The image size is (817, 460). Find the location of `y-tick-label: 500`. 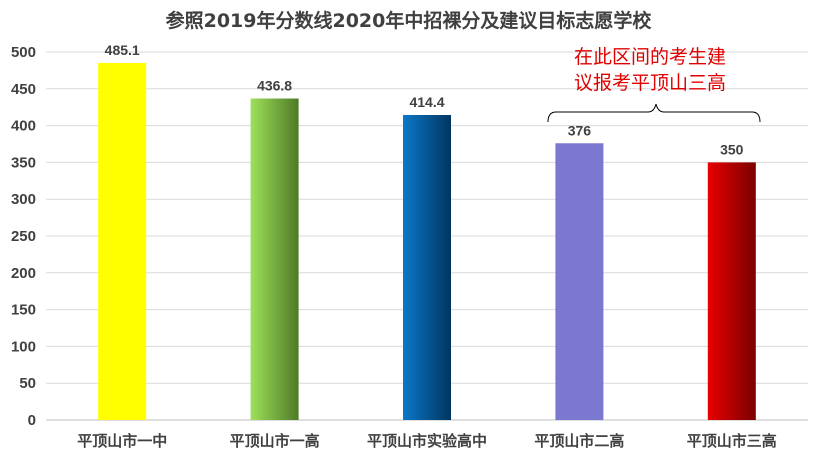

y-tick-label: 500 is located at coordinates (23, 52).